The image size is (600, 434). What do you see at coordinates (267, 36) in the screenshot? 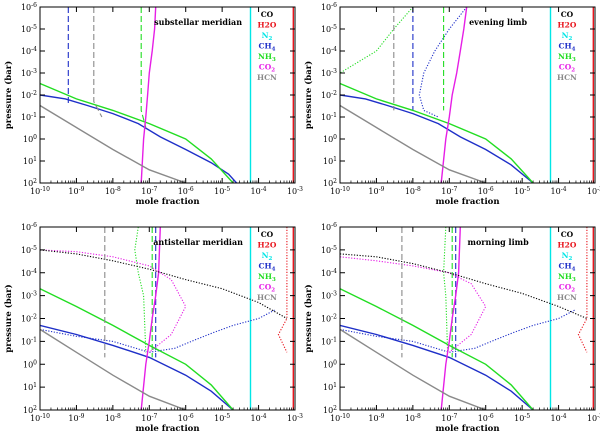
I see `legend-n2: N2` at bounding box center [267, 36].